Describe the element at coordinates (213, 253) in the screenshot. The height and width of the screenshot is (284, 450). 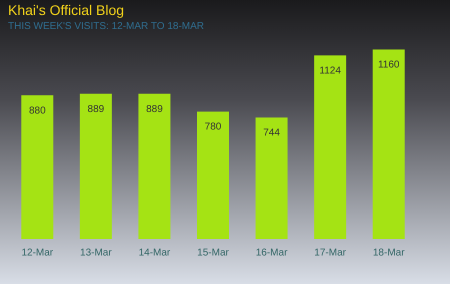
I see `x-tick-label: 15-Mar` at that location.